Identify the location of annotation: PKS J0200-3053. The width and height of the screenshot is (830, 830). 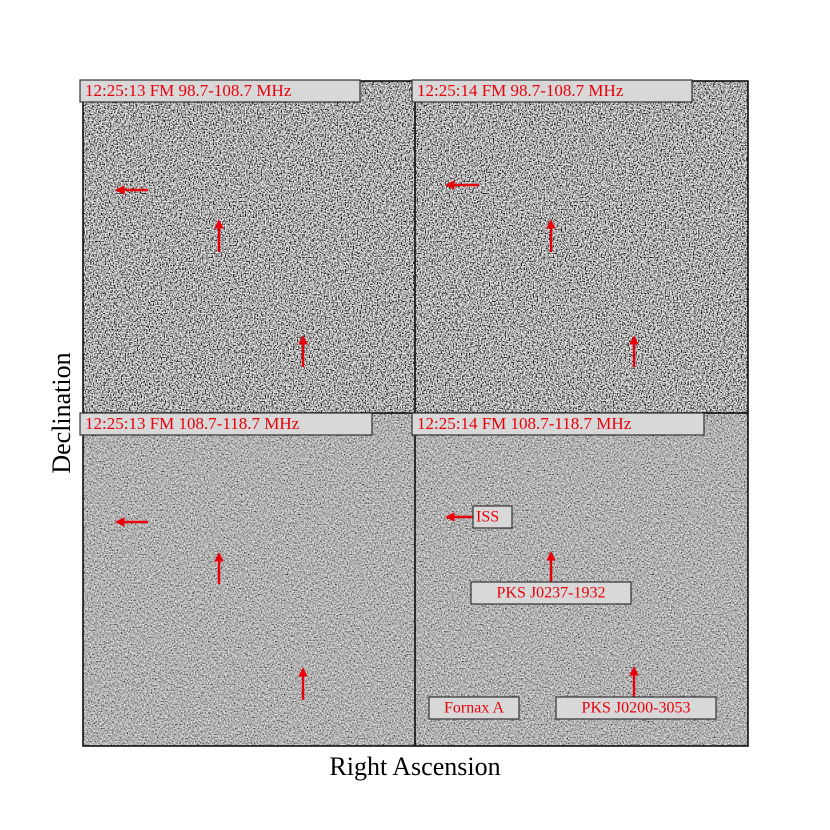
(636, 708).